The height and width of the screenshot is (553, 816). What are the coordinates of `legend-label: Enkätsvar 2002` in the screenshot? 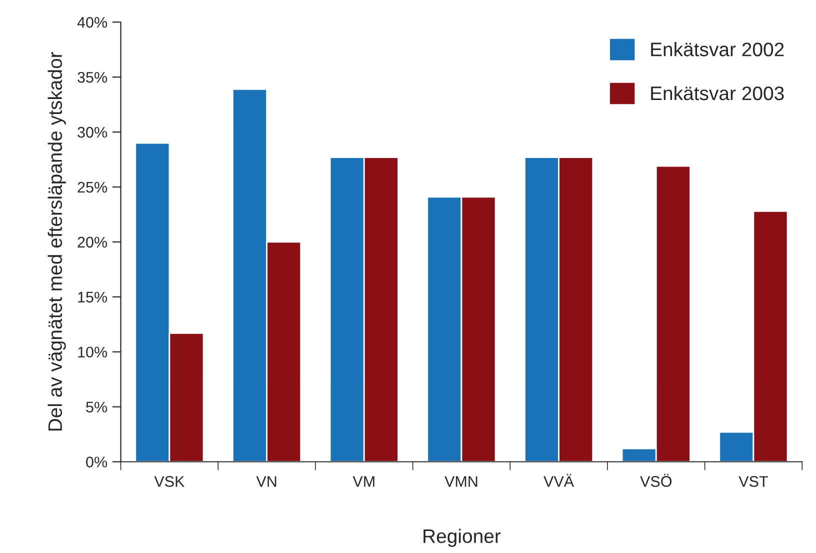 It's located at (717, 49).